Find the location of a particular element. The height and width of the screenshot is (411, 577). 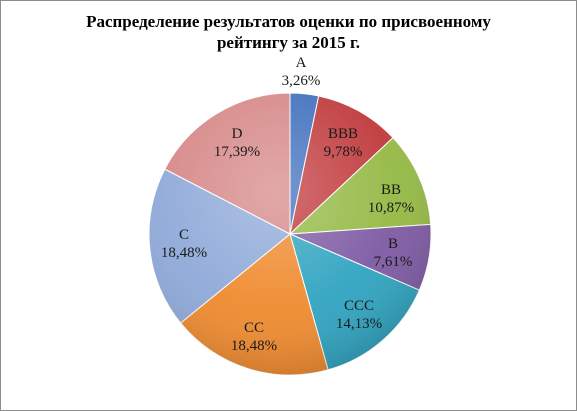

slice-category-label: D is located at coordinates (237, 134).